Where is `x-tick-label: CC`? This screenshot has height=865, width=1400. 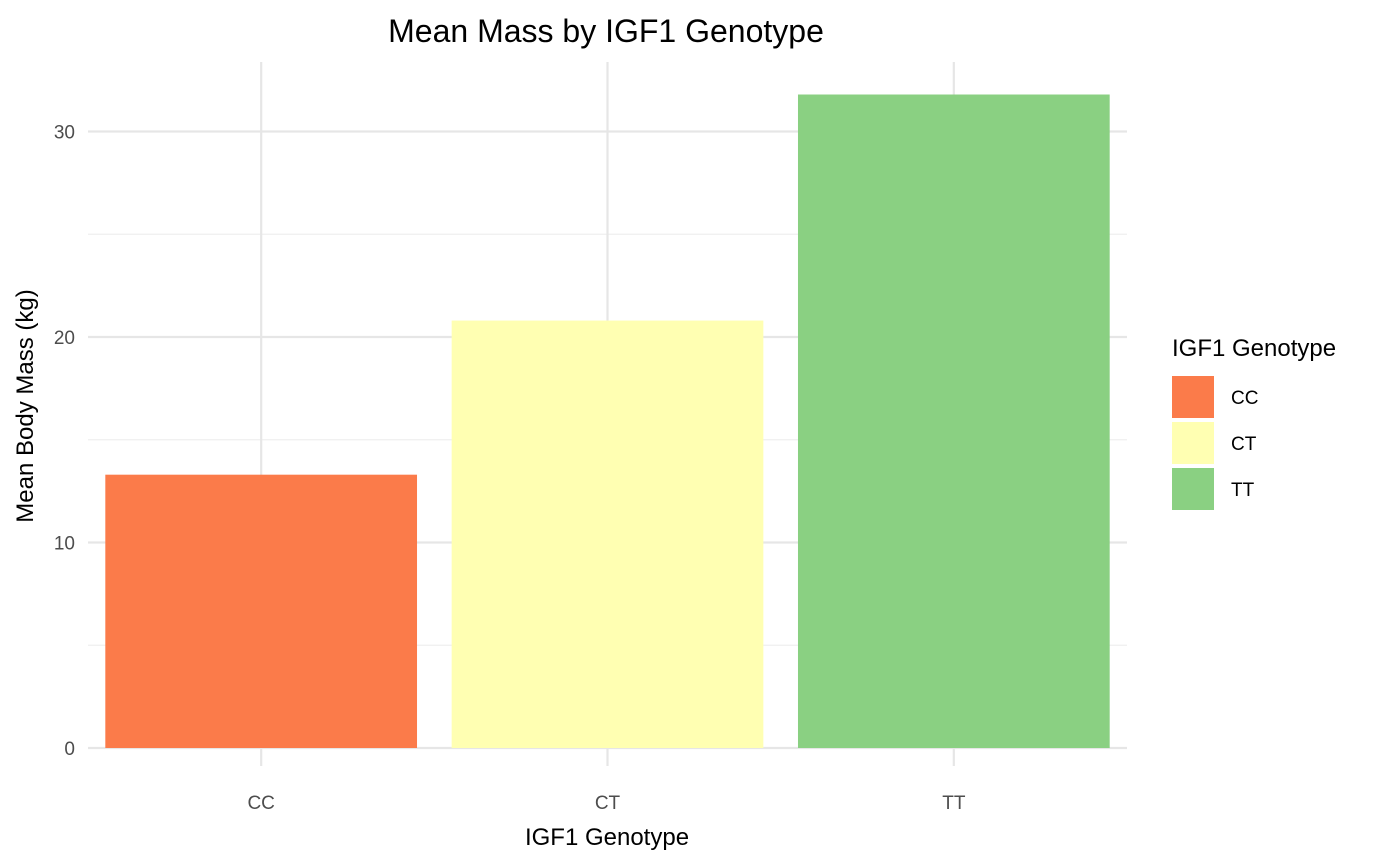 x-tick-label: CC is located at coordinates (260, 803).